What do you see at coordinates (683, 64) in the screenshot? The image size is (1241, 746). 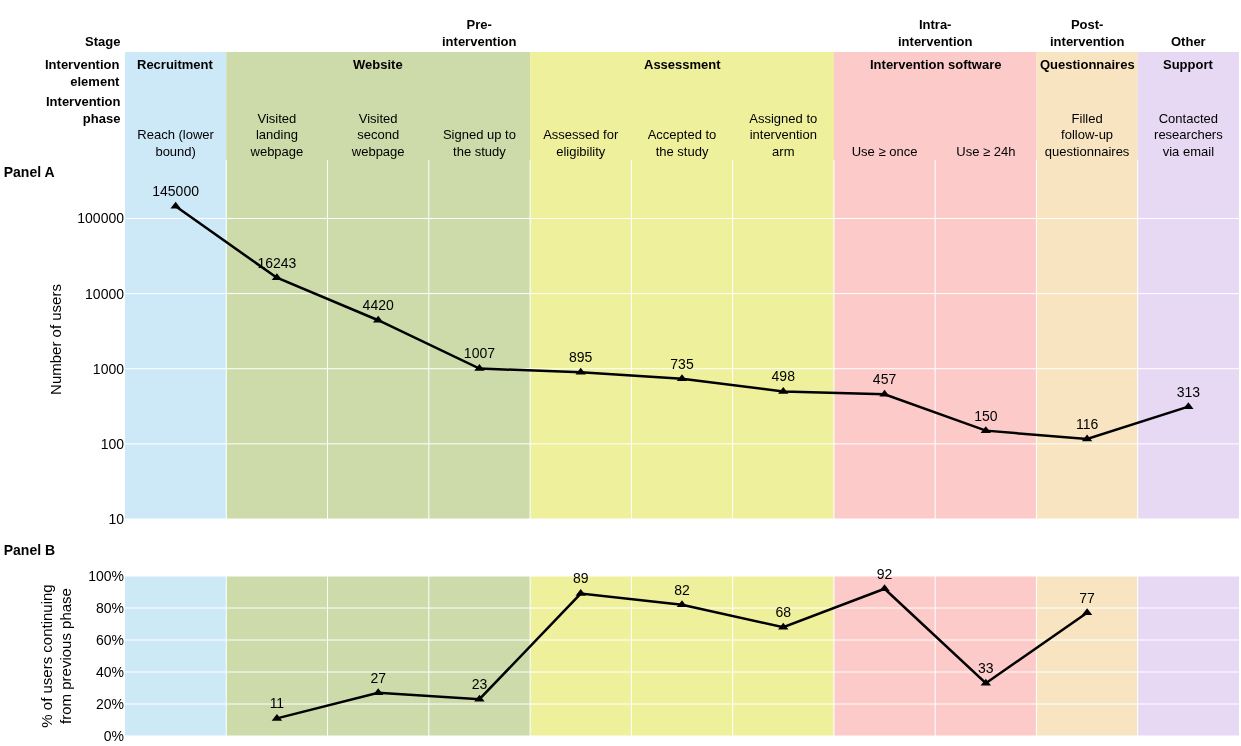 I see `band-label: Assessment` at bounding box center [683, 64].